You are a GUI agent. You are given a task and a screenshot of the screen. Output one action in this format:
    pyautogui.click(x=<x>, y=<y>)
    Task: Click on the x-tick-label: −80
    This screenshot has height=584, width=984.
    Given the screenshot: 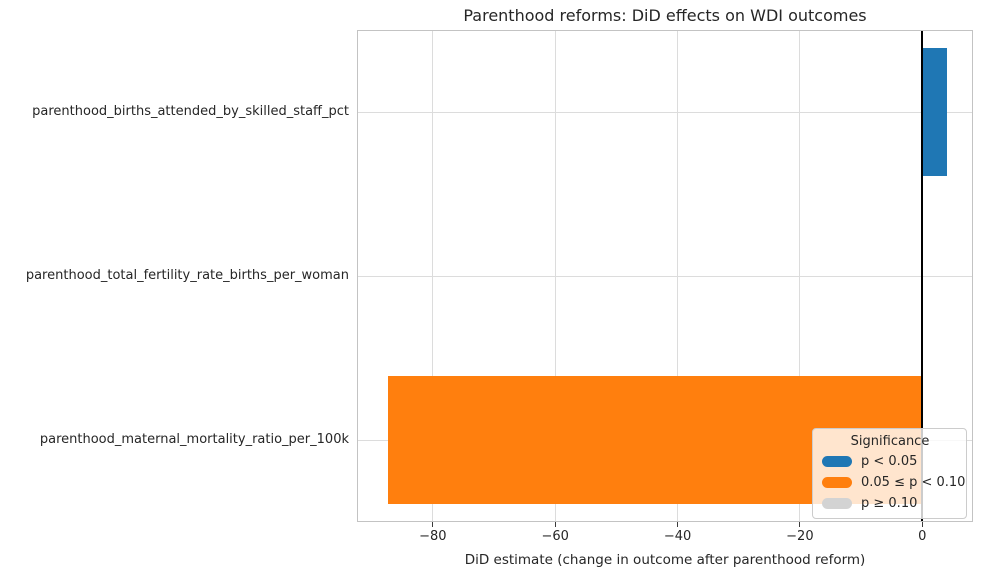 What is the action you would take?
    pyautogui.click(x=433, y=536)
    